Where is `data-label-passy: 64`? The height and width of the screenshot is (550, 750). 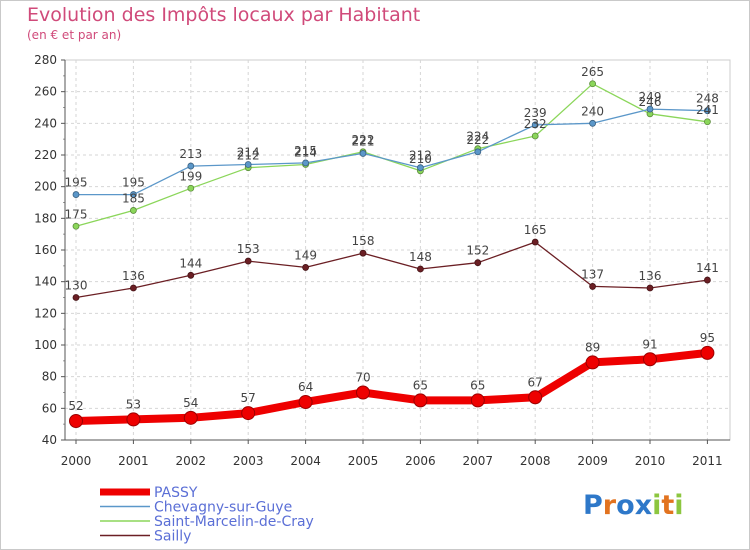
data-label-passy: 64 is located at coordinates (305, 387).